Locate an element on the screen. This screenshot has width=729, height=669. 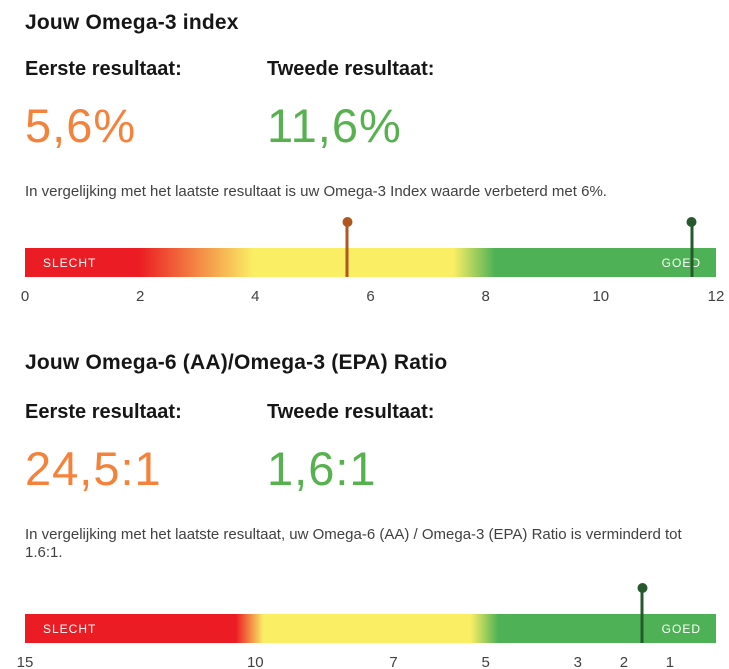
tick-label: 1 is located at coordinates (670, 661).